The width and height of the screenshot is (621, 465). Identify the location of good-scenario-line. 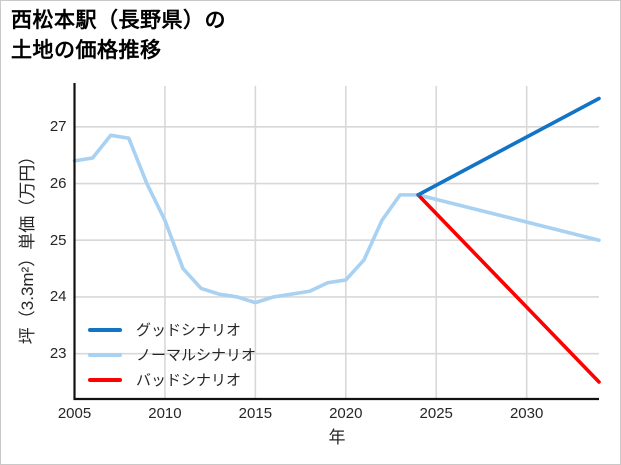
(508, 146).